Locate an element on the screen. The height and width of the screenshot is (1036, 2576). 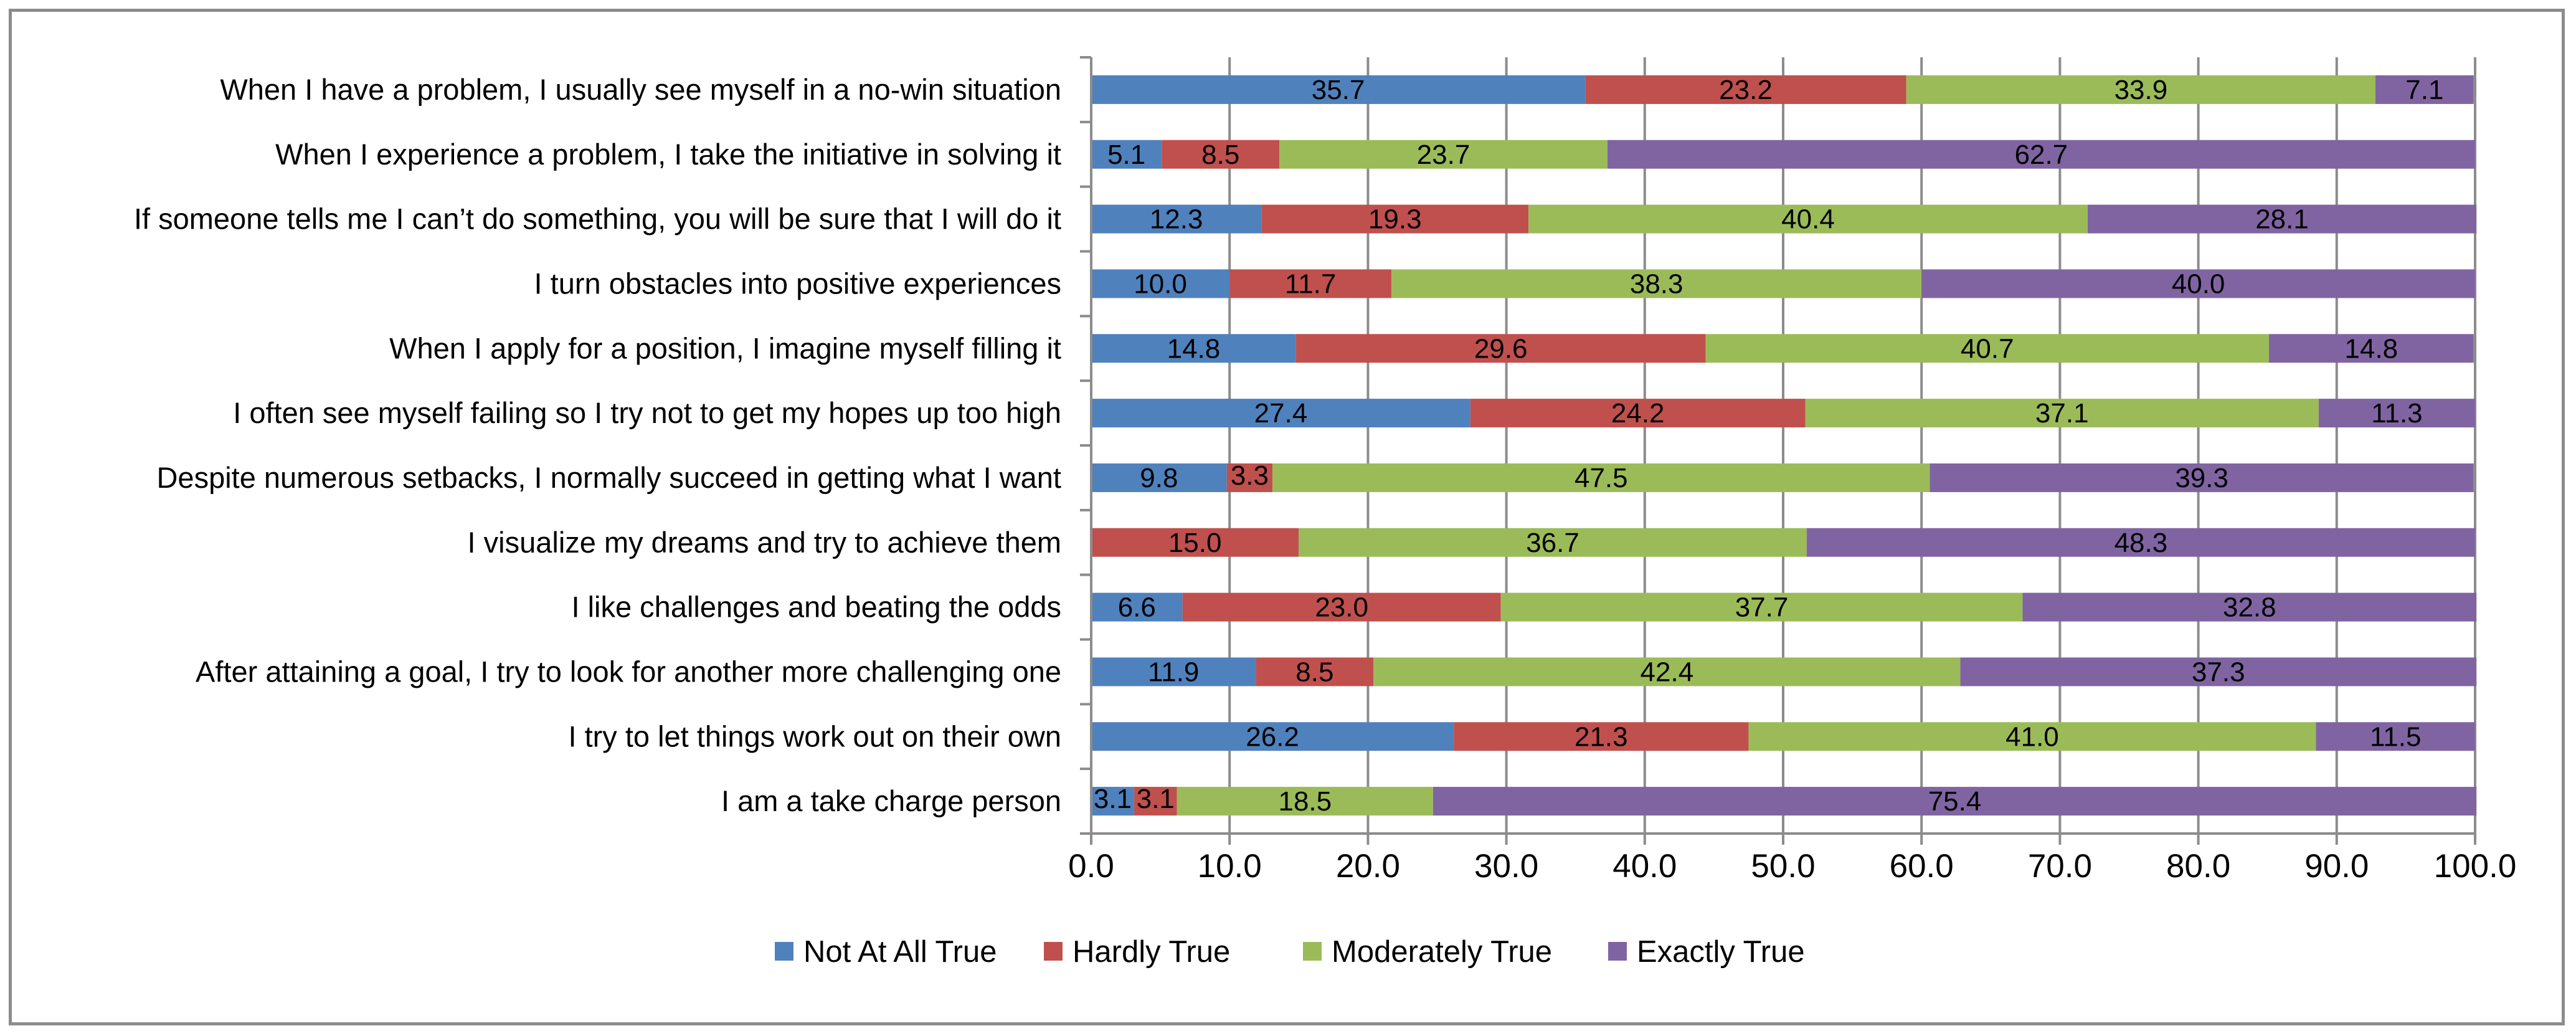
data-label: 40.0 is located at coordinates (2198, 284).